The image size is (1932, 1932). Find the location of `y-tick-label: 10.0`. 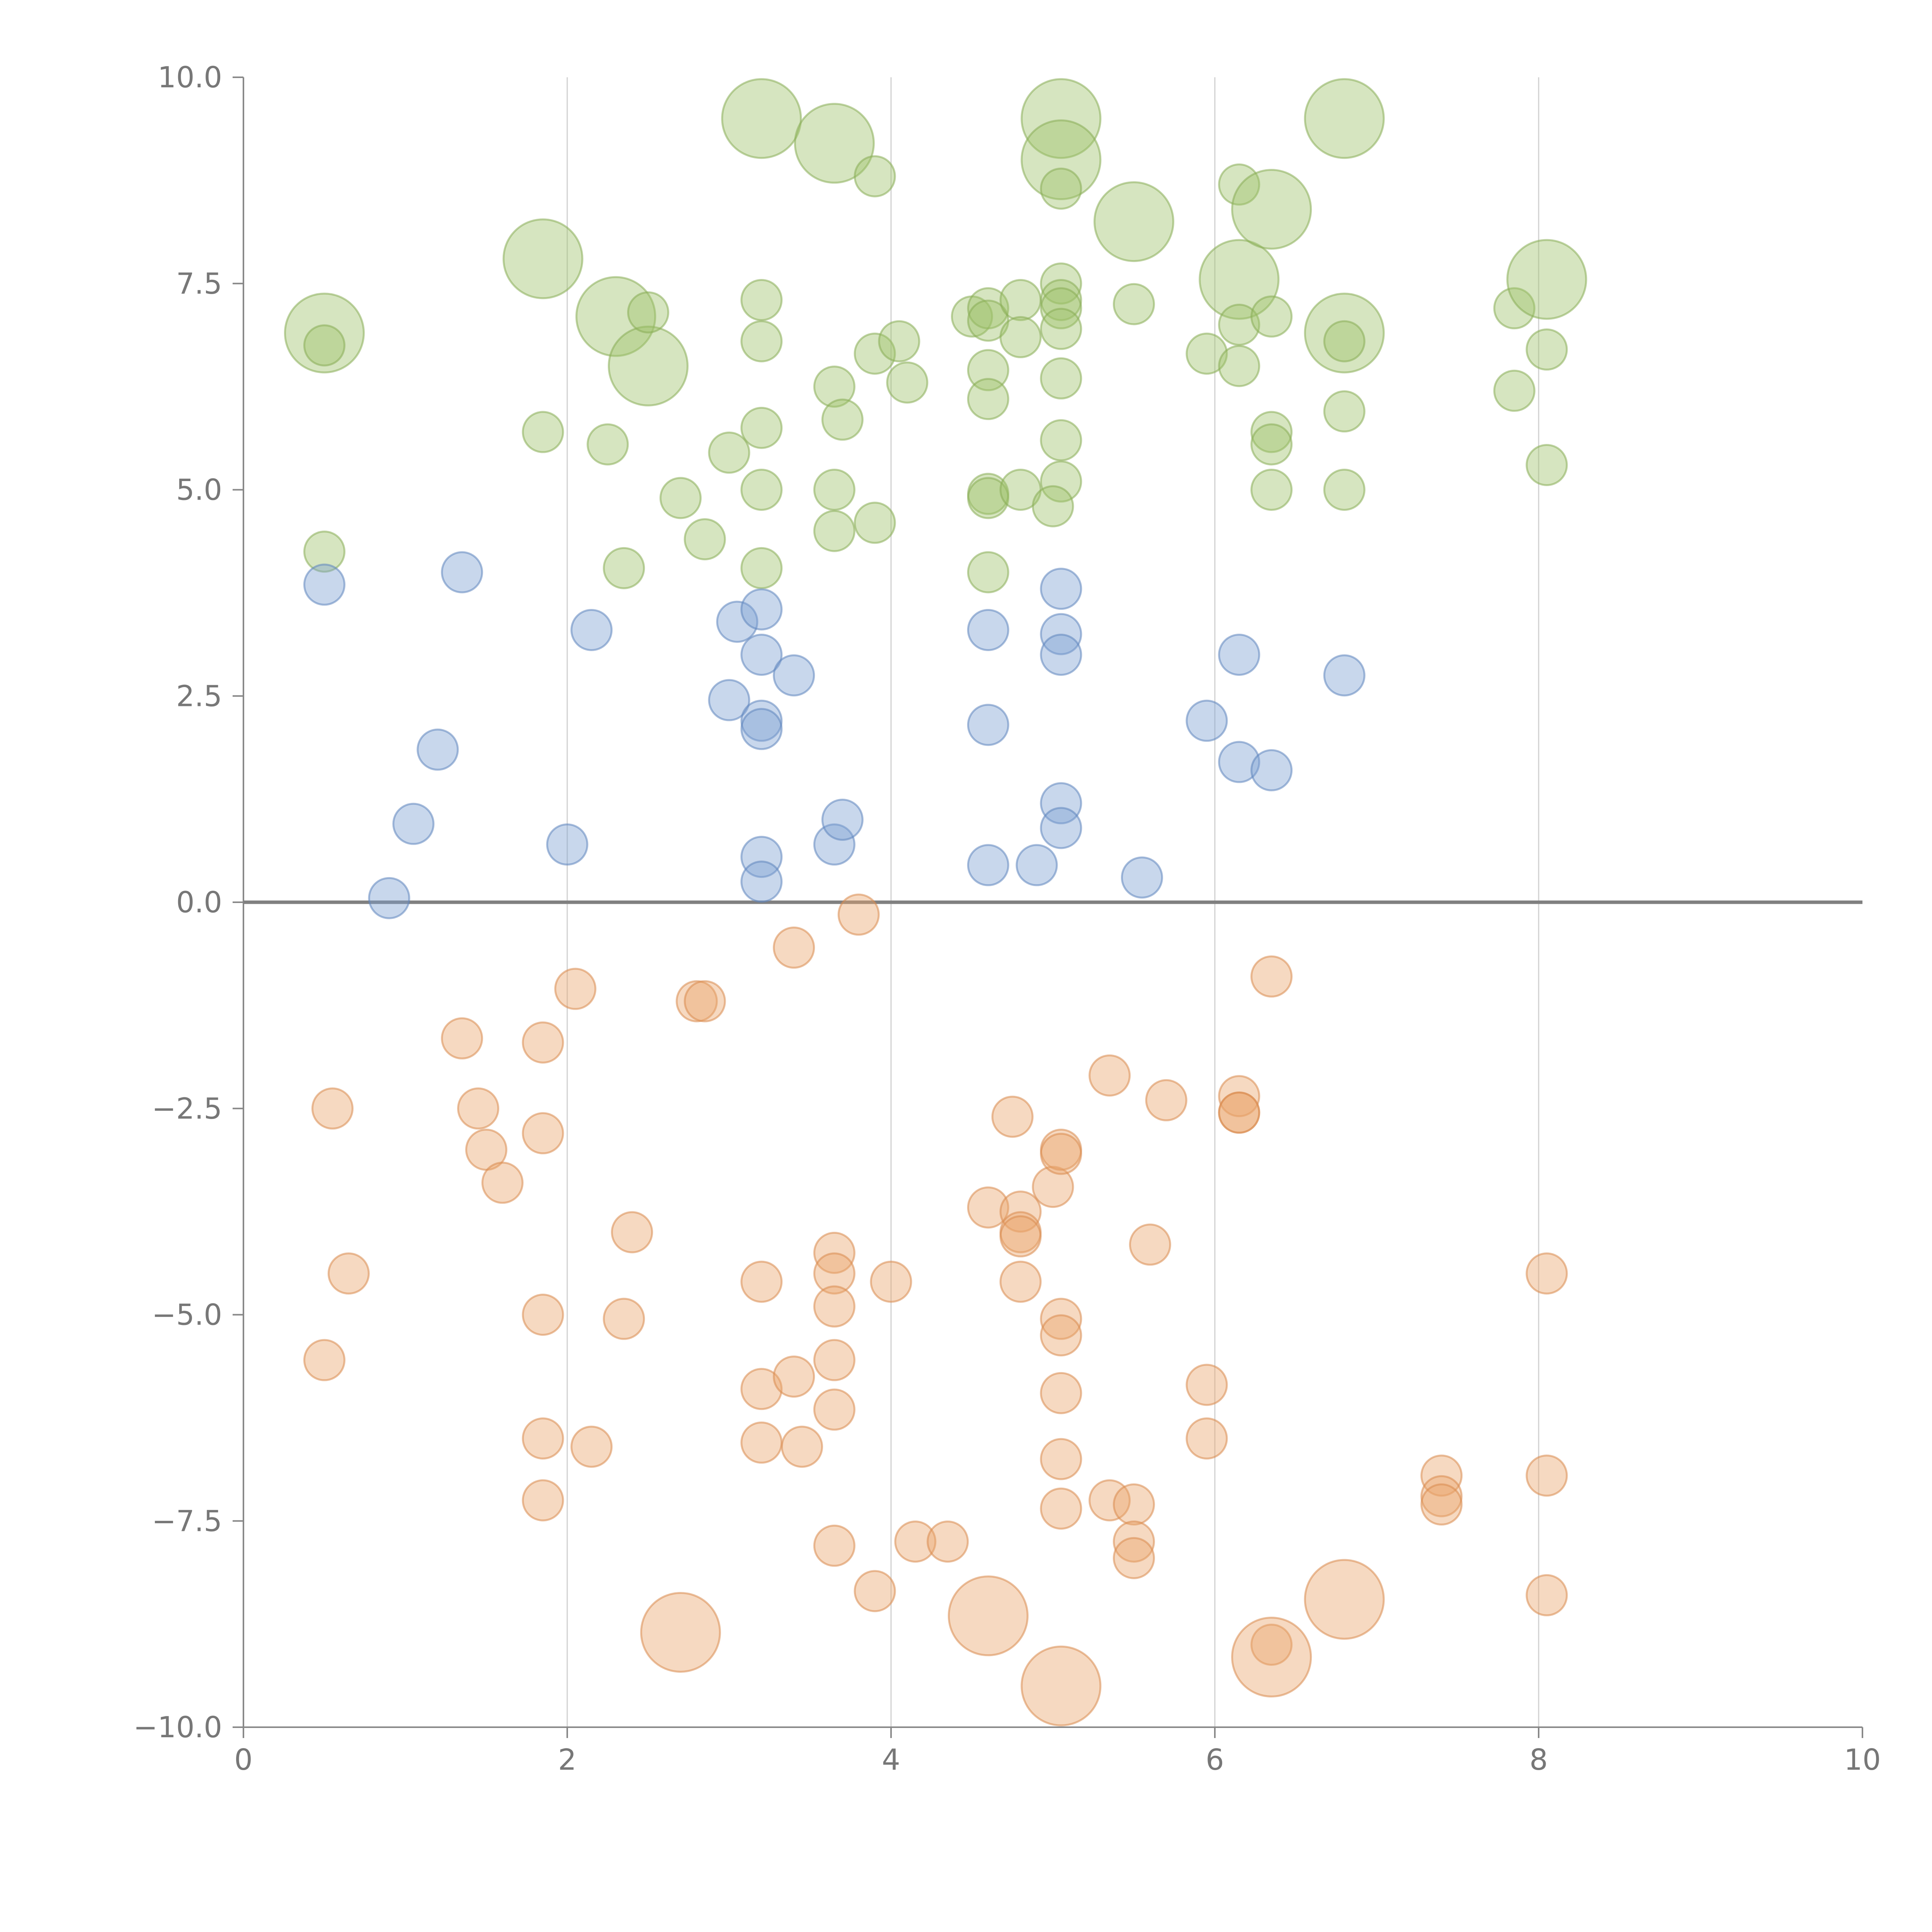

y-tick-label: 10.0 is located at coordinates (190, 77).